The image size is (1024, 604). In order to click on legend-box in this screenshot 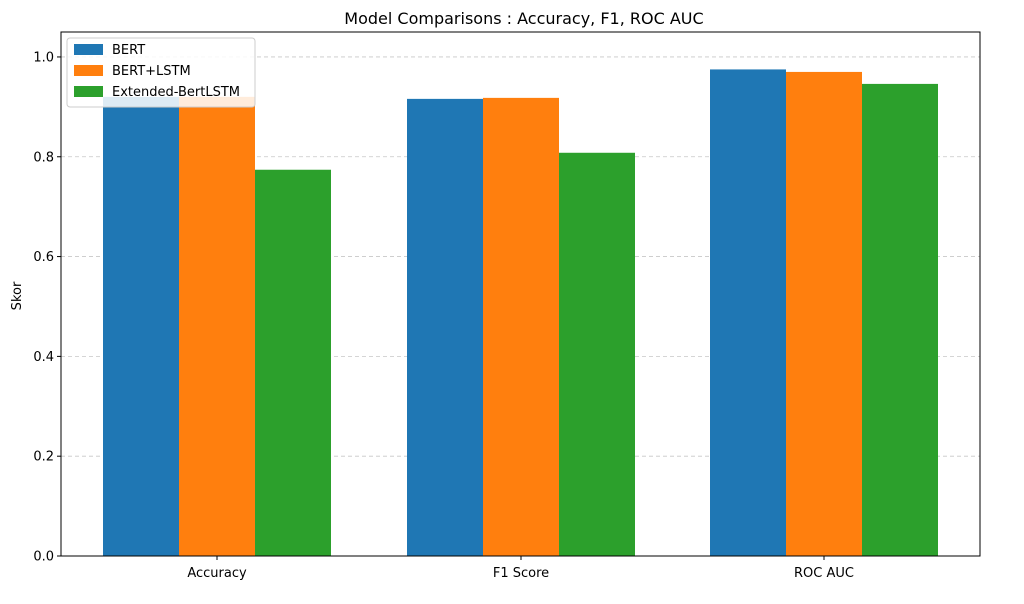, I will do `click(161, 72)`.